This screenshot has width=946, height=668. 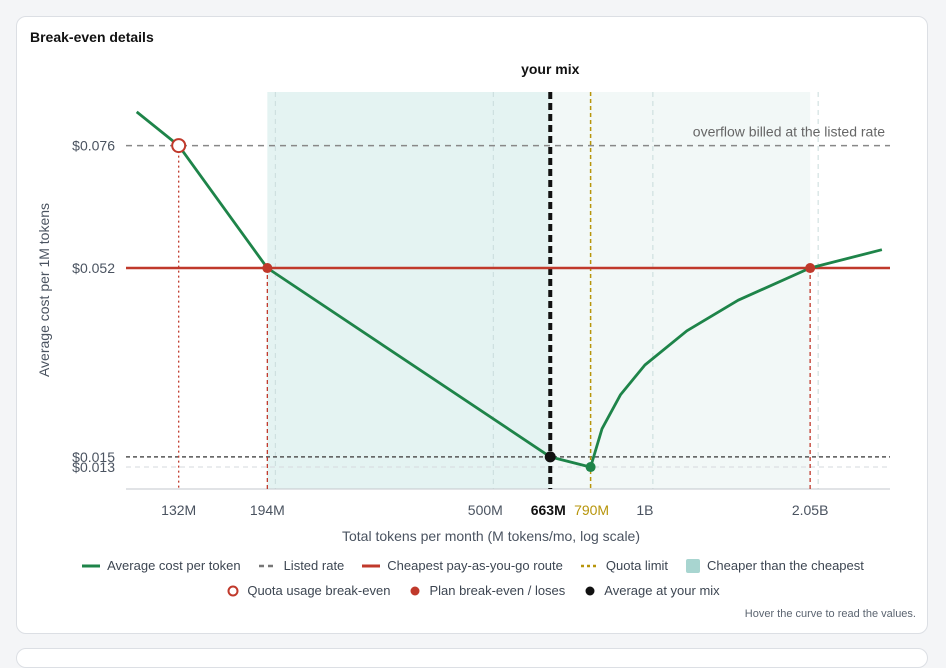 What do you see at coordinates (267, 565) in the screenshot?
I see `dash-legend-swatch` at bounding box center [267, 565].